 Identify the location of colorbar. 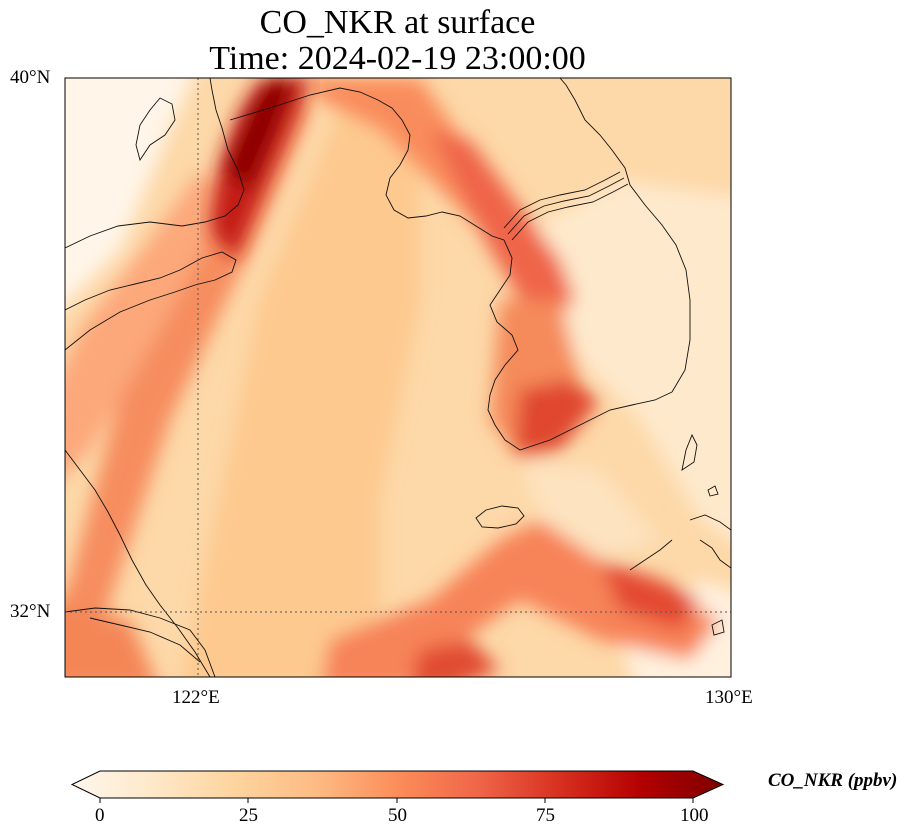
(397, 786).